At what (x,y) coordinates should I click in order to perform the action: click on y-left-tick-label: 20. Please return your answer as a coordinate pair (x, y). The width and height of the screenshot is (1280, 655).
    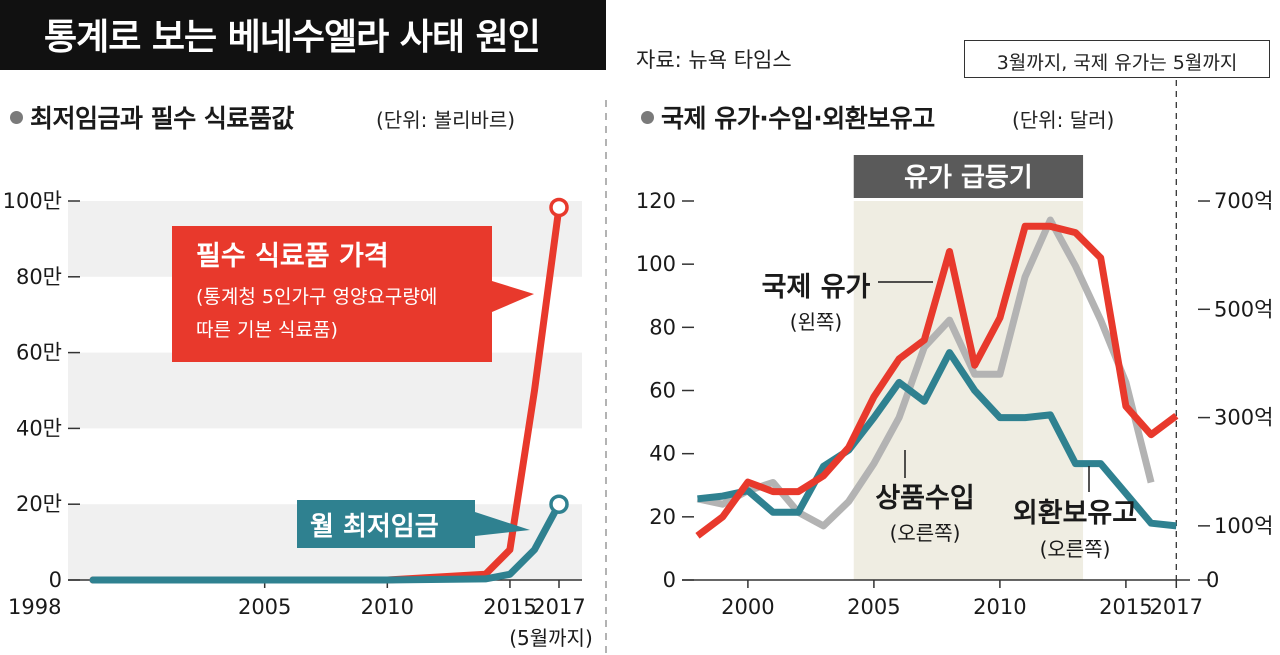
    Looking at the image, I should click on (662, 517).